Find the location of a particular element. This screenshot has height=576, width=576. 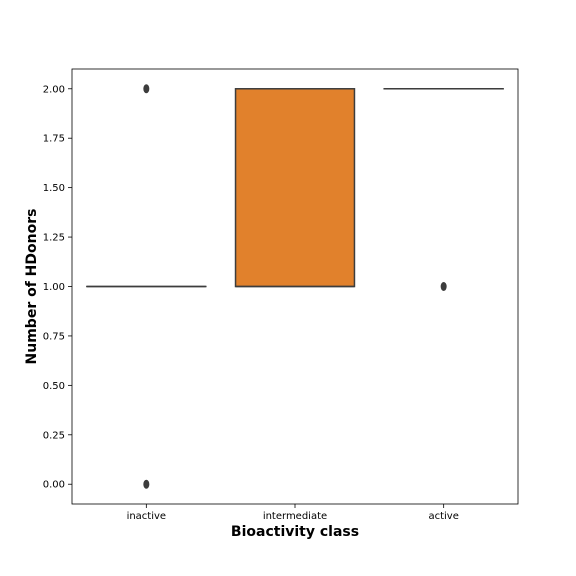

box-inactive is located at coordinates (146, 286).